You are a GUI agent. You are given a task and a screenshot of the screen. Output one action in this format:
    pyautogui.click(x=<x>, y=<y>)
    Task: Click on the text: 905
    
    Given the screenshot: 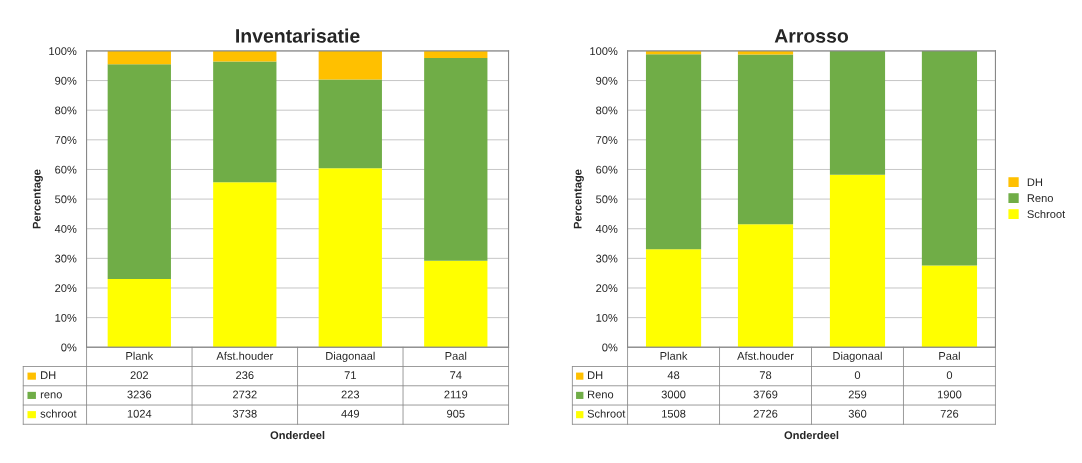 What is the action you would take?
    pyautogui.click(x=456, y=413)
    